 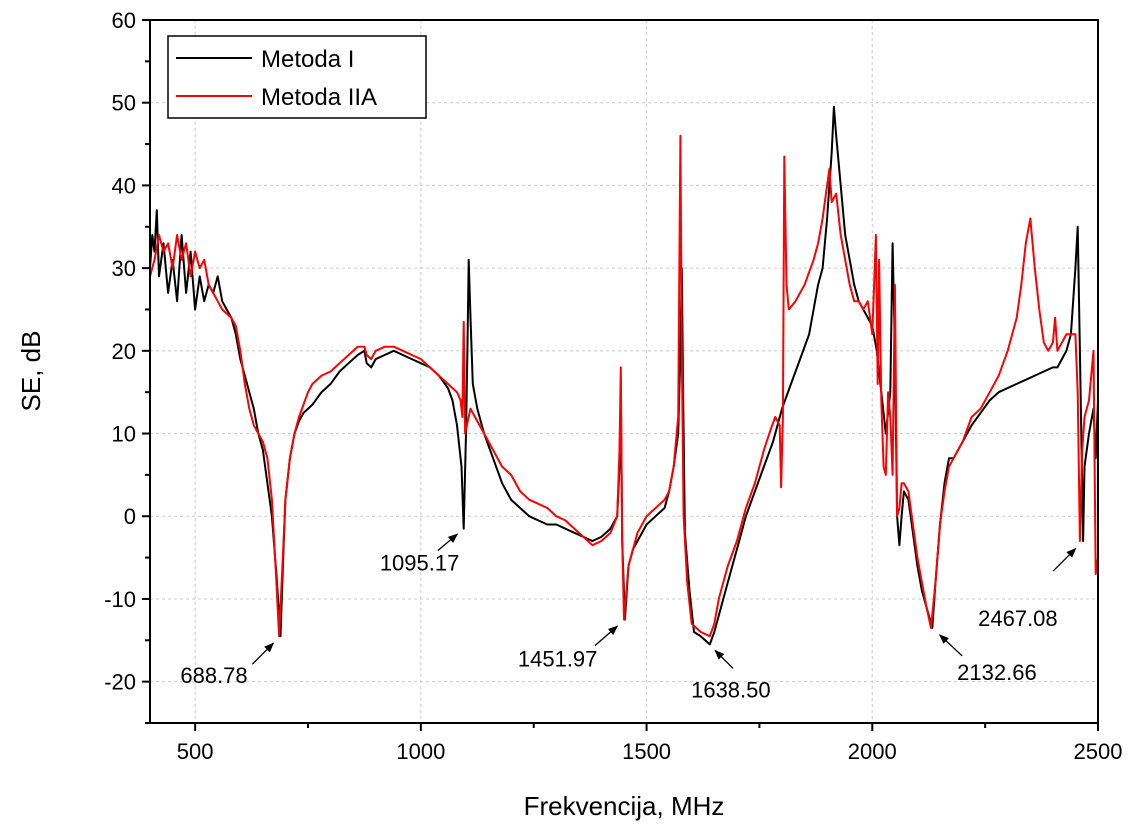 What do you see at coordinates (213, 675) in the screenshot?
I see `annotation-label: 688.78` at bounding box center [213, 675].